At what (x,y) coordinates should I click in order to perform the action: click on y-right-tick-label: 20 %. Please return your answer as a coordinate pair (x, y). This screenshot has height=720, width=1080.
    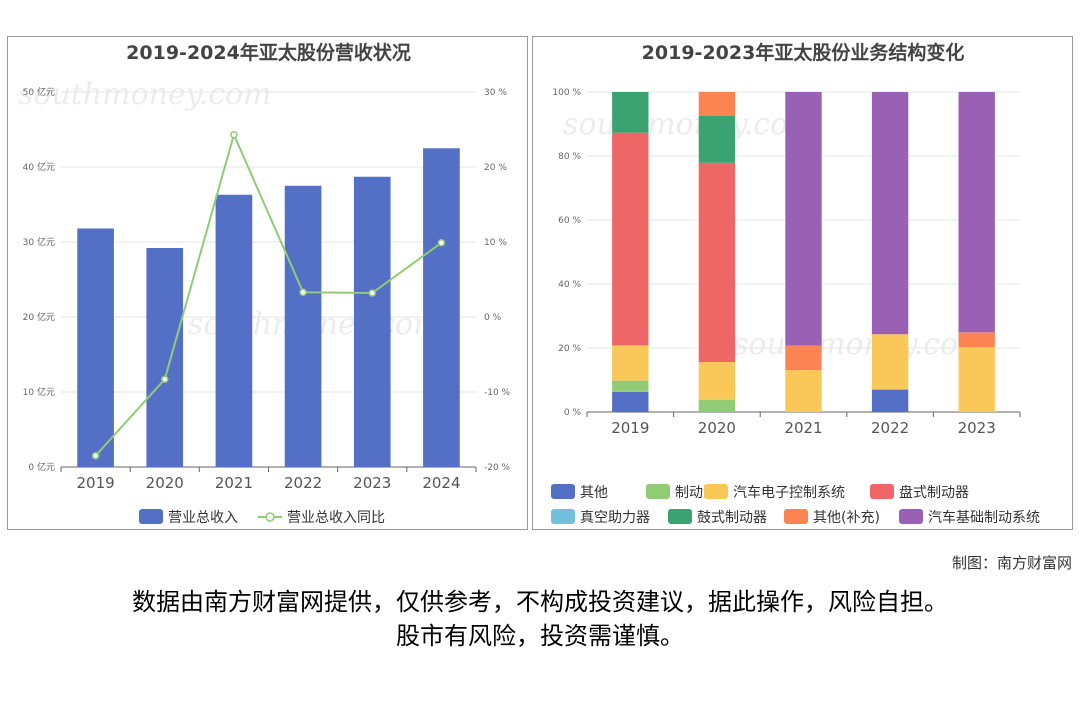
    Looking at the image, I should click on (495, 168).